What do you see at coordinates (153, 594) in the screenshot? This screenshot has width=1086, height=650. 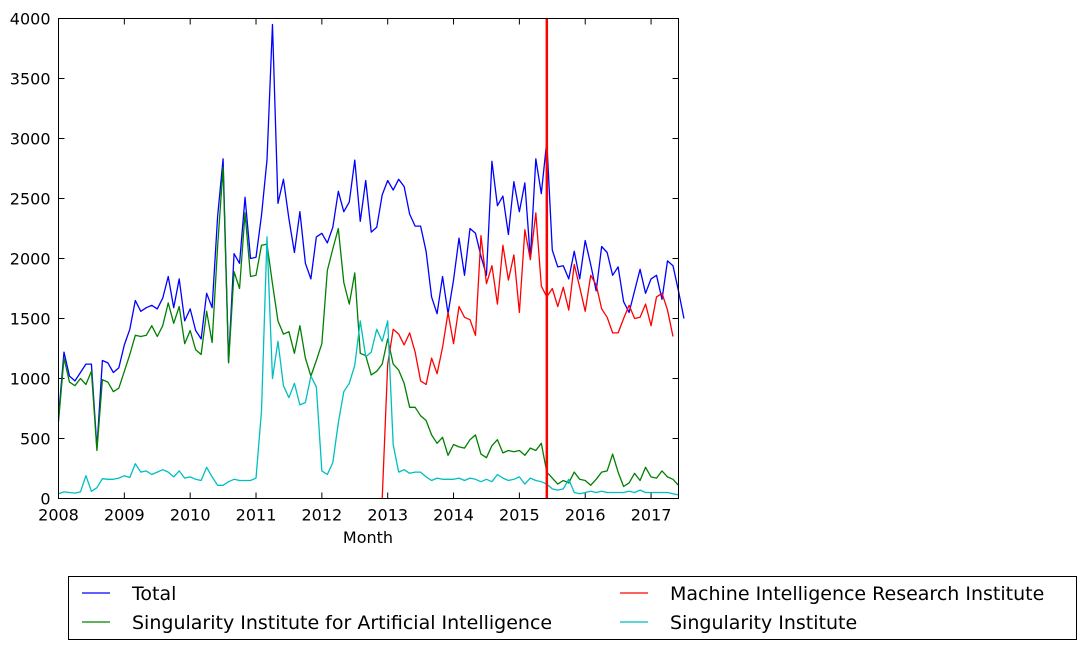 I see `legend-label: Total` at bounding box center [153, 594].